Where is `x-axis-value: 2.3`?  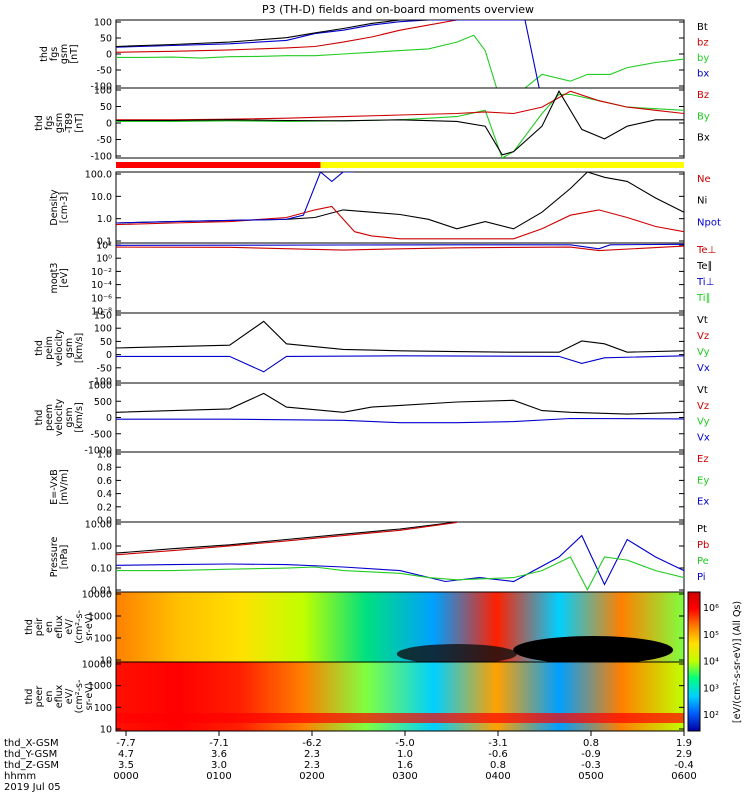 x-axis-value: 2.3 is located at coordinates (312, 754).